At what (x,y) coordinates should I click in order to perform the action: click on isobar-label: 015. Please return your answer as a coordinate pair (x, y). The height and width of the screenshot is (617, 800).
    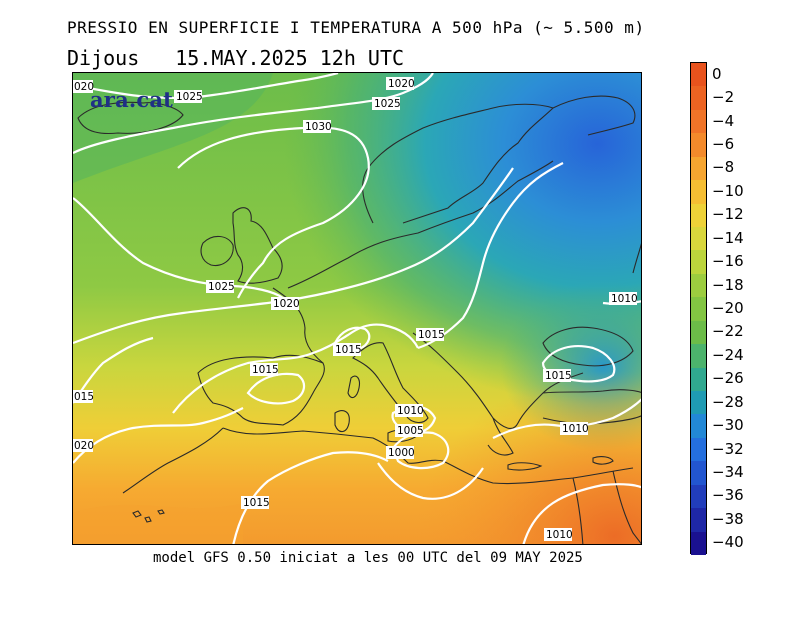
    Looking at the image, I should click on (83, 396).